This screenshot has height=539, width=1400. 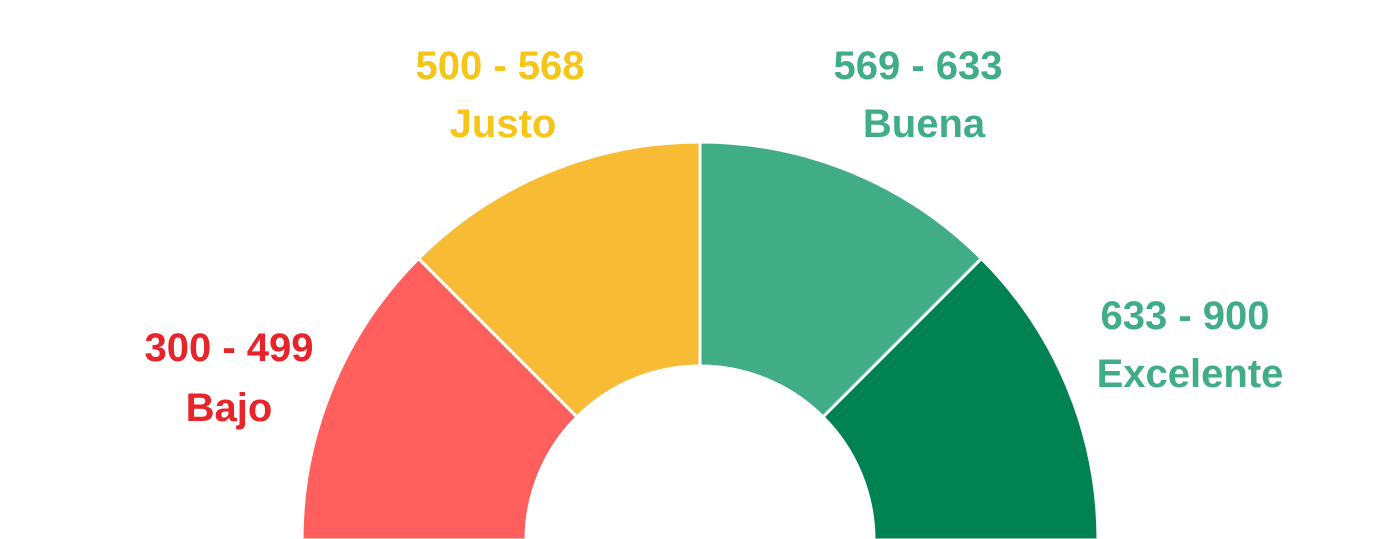 What do you see at coordinates (917, 95) in the screenshot?
I see `segment-label-buena: 569 - 633 Buena` at bounding box center [917, 95].